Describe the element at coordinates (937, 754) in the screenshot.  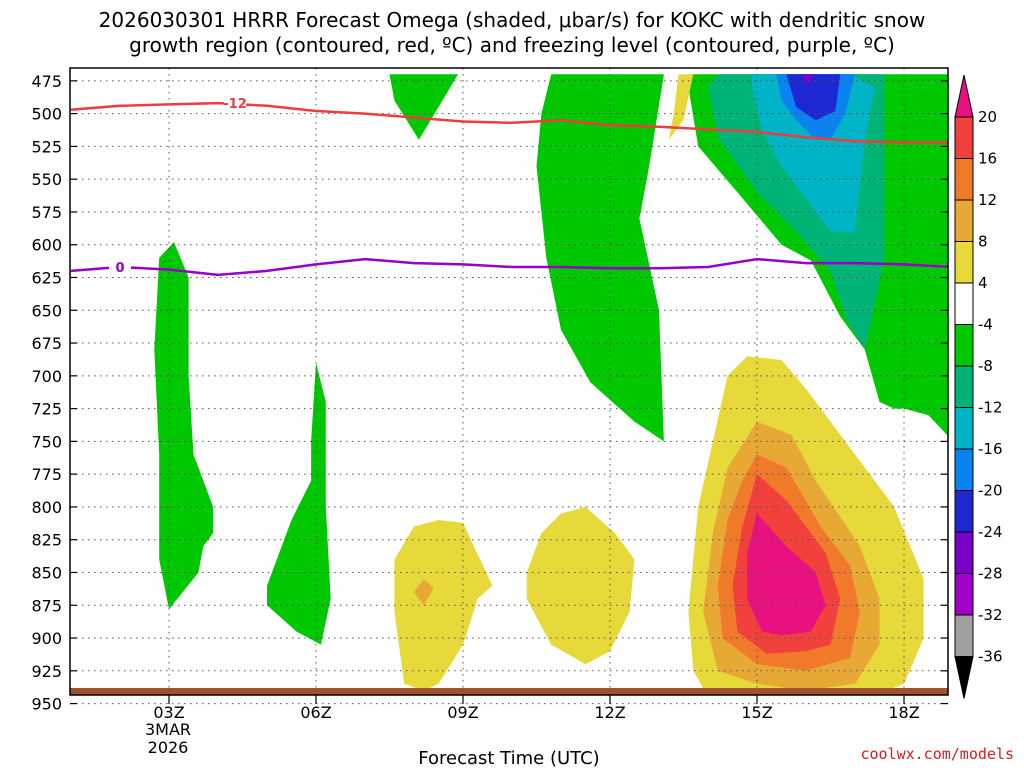
I see `credit-text: coolwx.com/models` at that location.